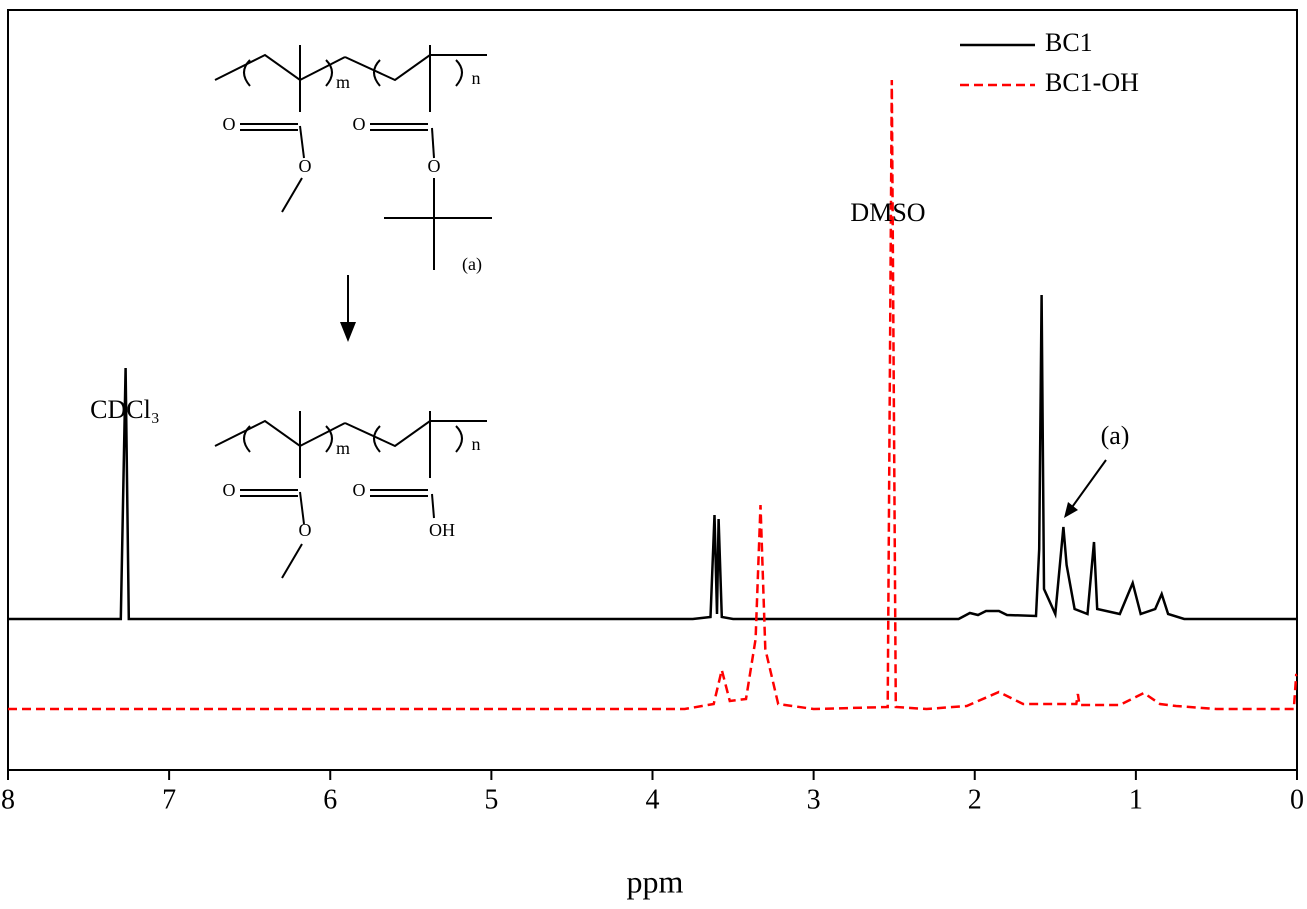 The width and height of the screenshot is (1307, 909). I want to click on x-tick-label: 8, so click(8, 799).